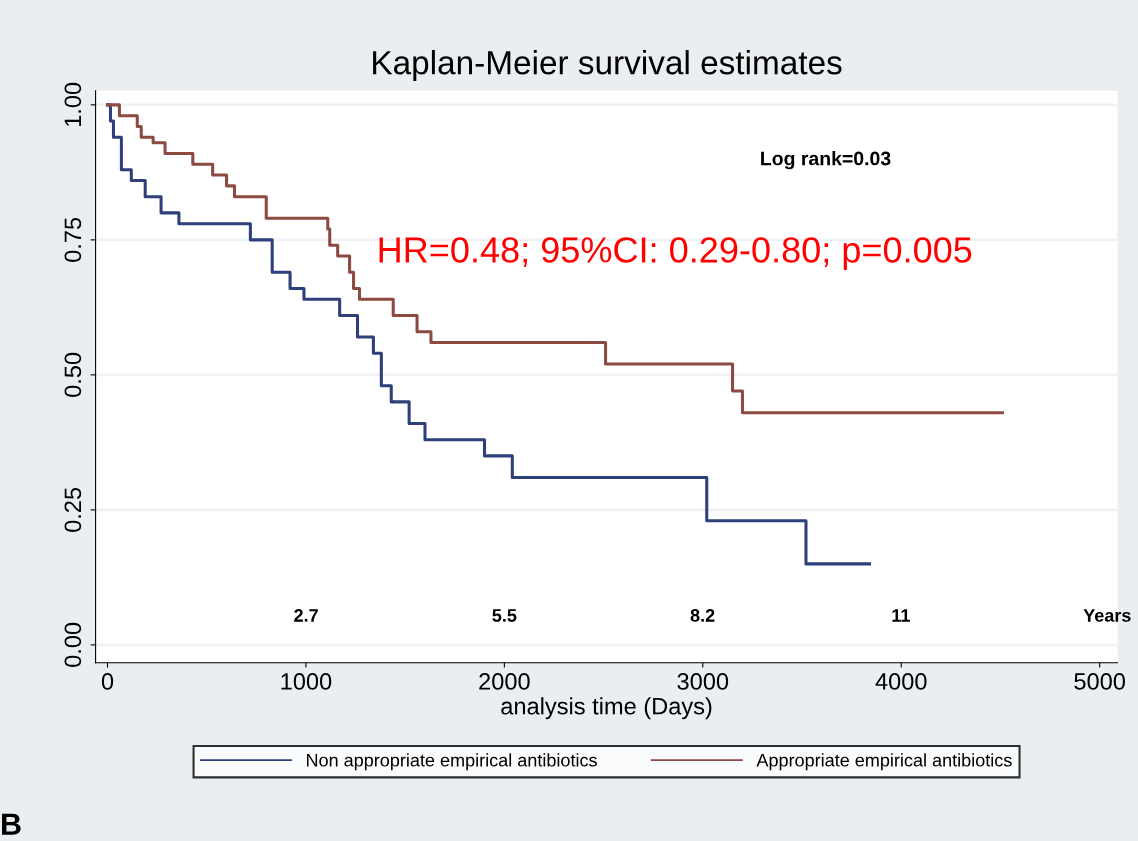 The width and height of the screenshot is (1138, 841). I want to click on annotation: Years, so click(1107, 615).